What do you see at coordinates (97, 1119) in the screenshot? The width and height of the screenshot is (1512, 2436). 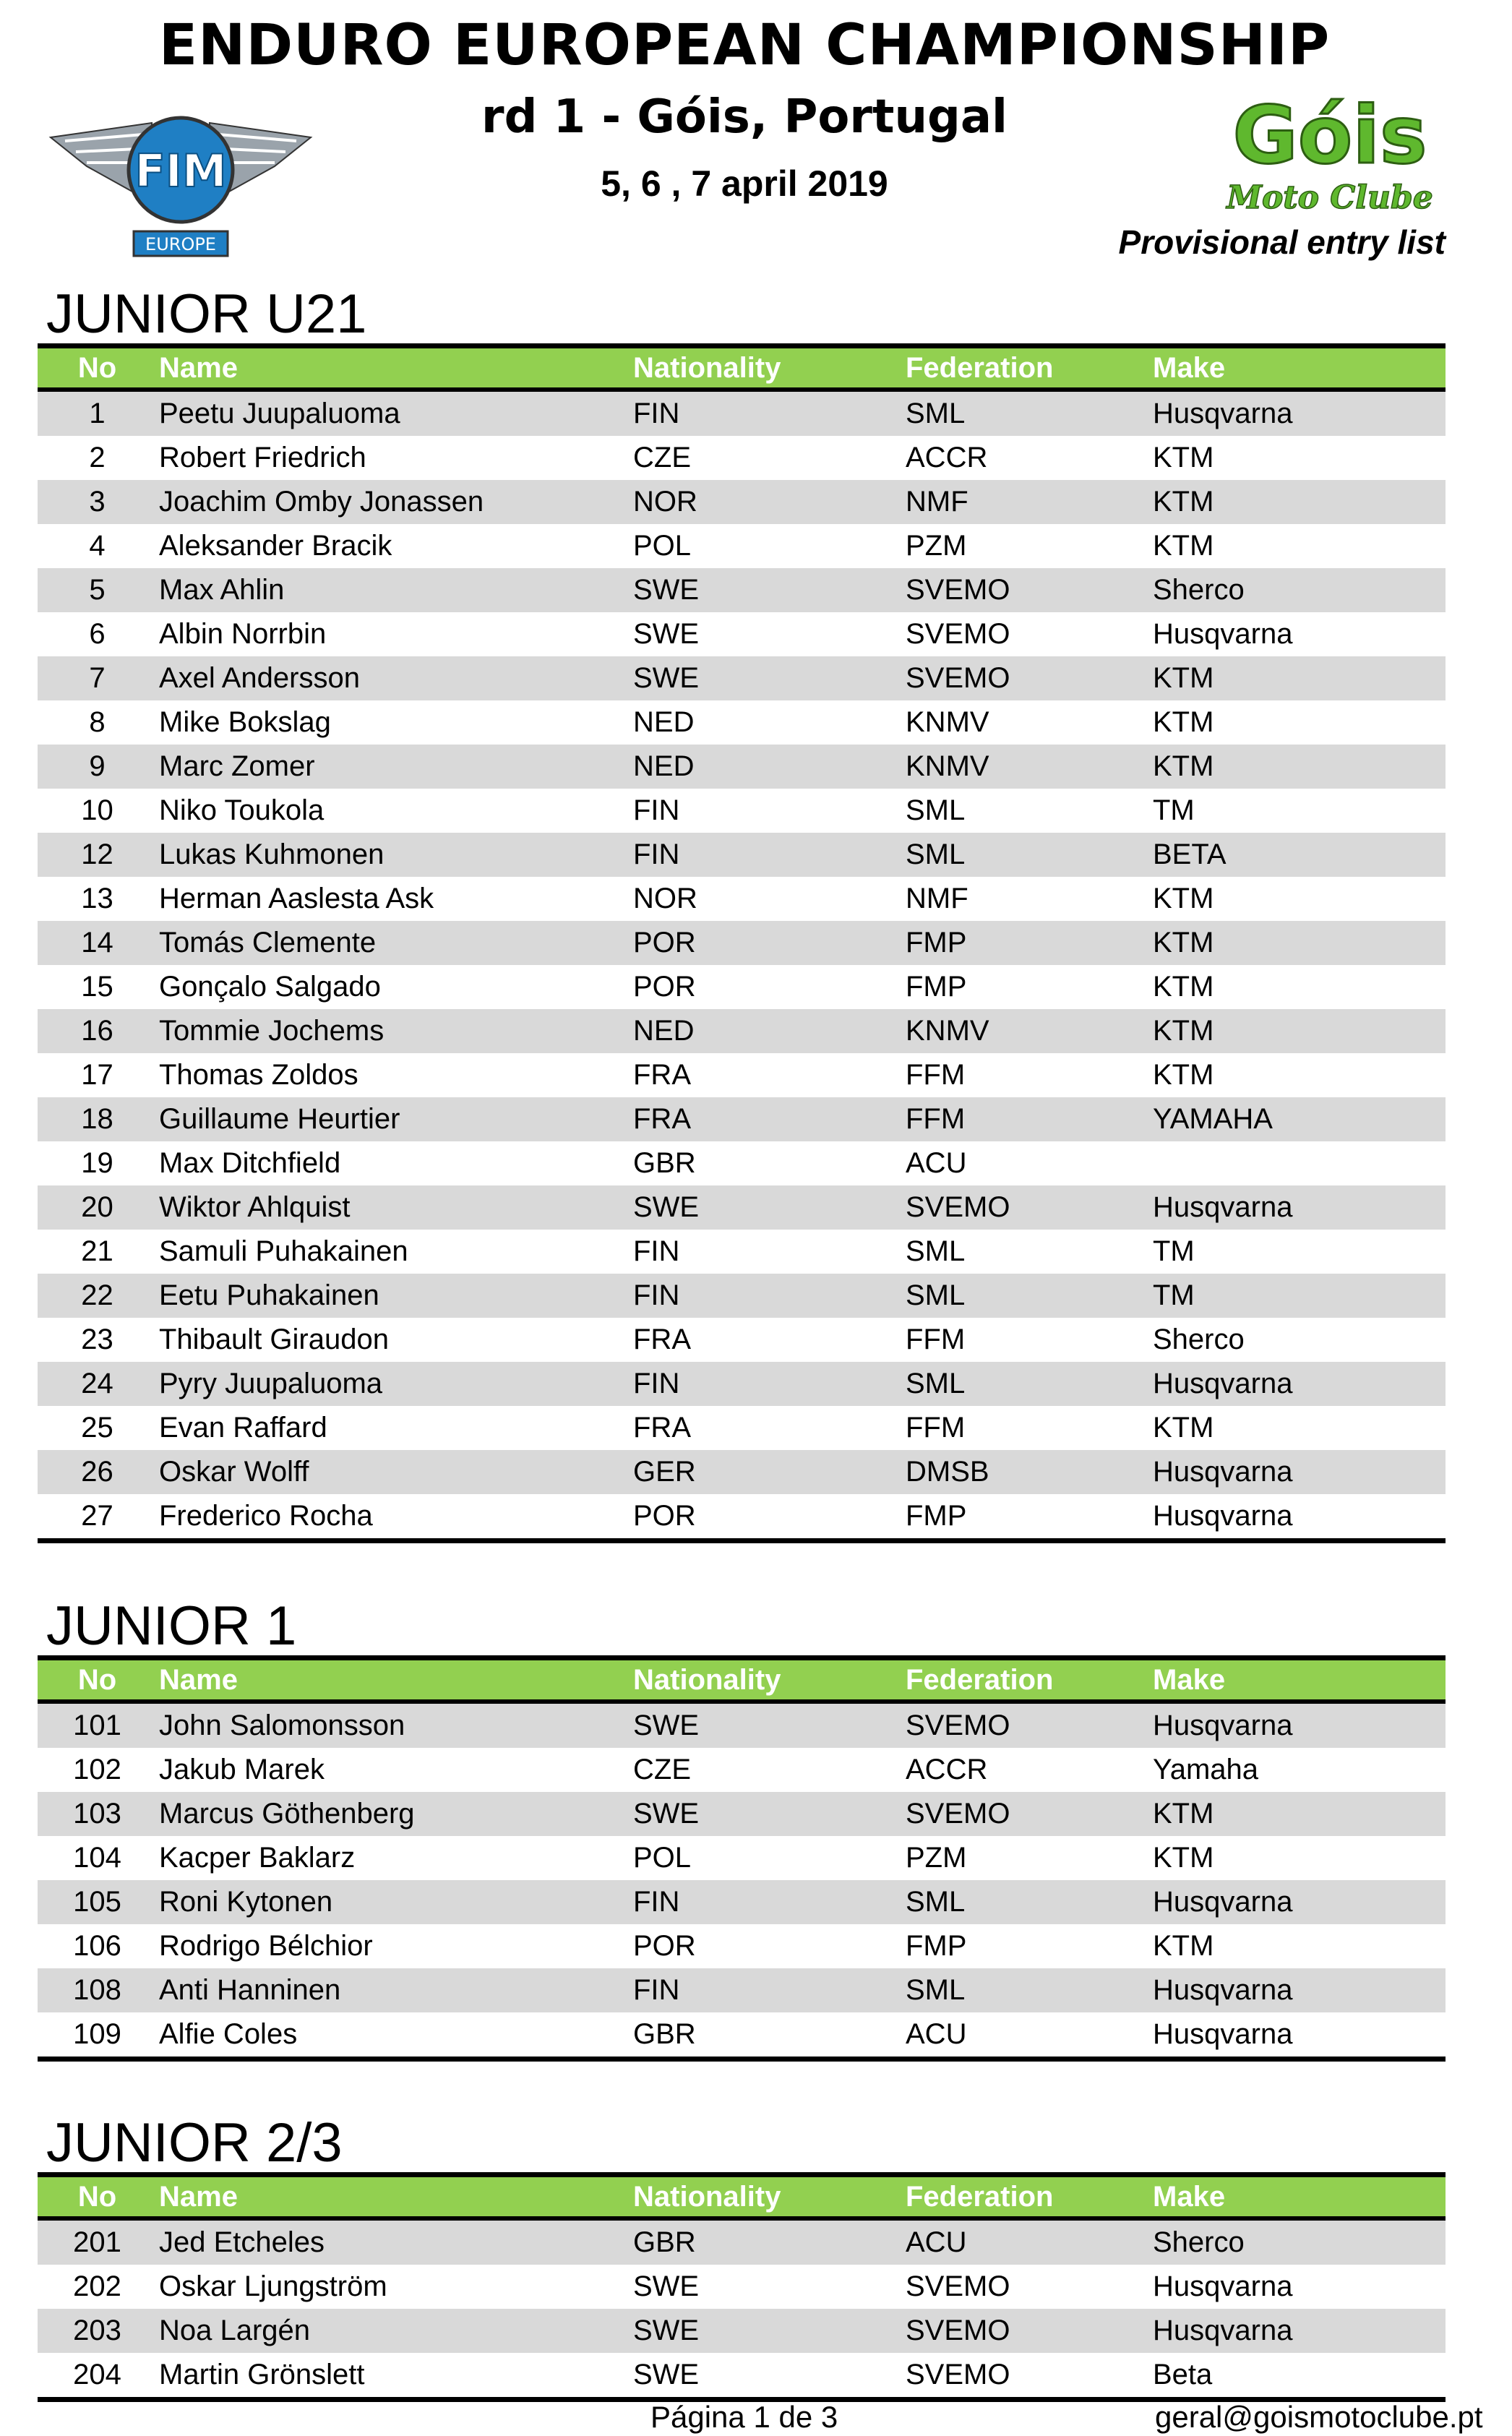 I see `cell-no: 18` at bounding box center [97, 1119].